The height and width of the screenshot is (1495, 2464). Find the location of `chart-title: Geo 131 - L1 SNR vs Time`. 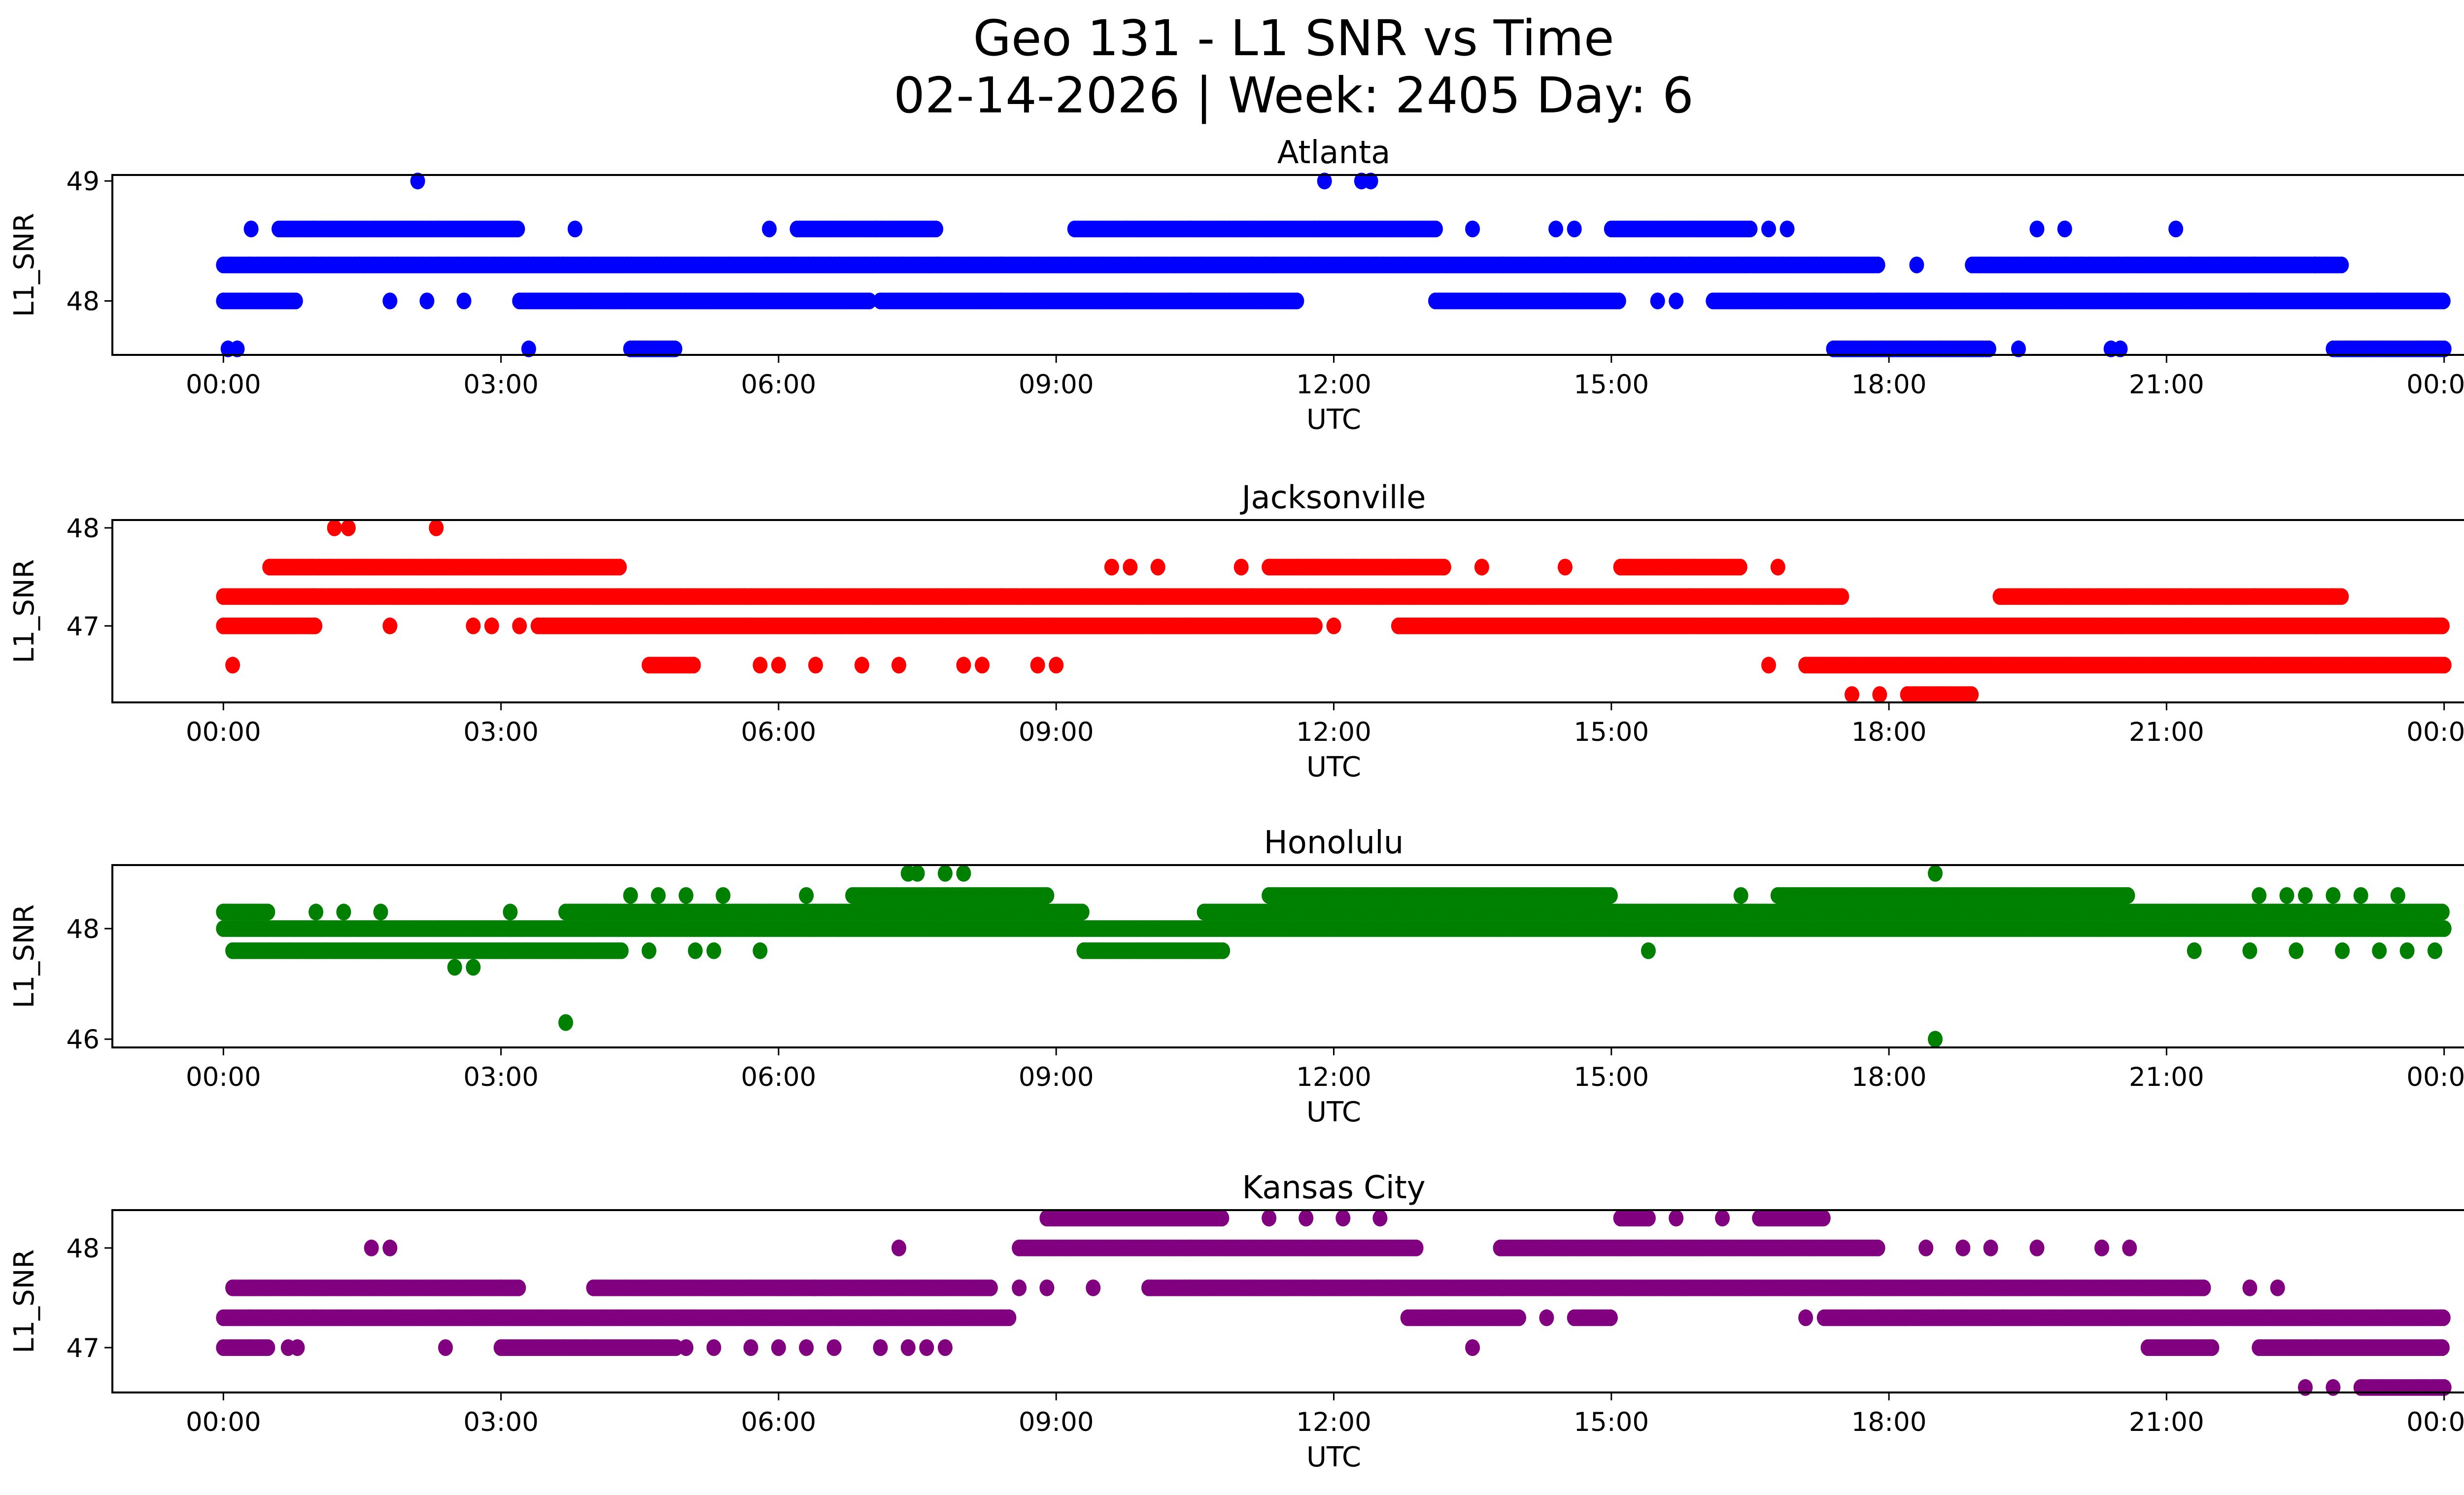

chart-title: Geo 131 - L1 SNR vs Time is located at coordinates (1293, 38).